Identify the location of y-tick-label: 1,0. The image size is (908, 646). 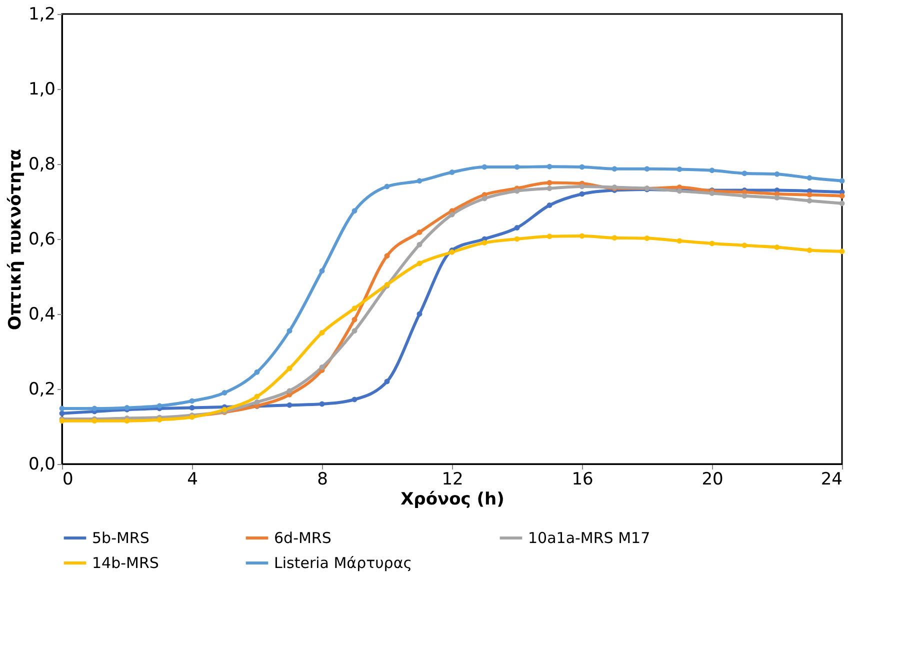
(42, 90).